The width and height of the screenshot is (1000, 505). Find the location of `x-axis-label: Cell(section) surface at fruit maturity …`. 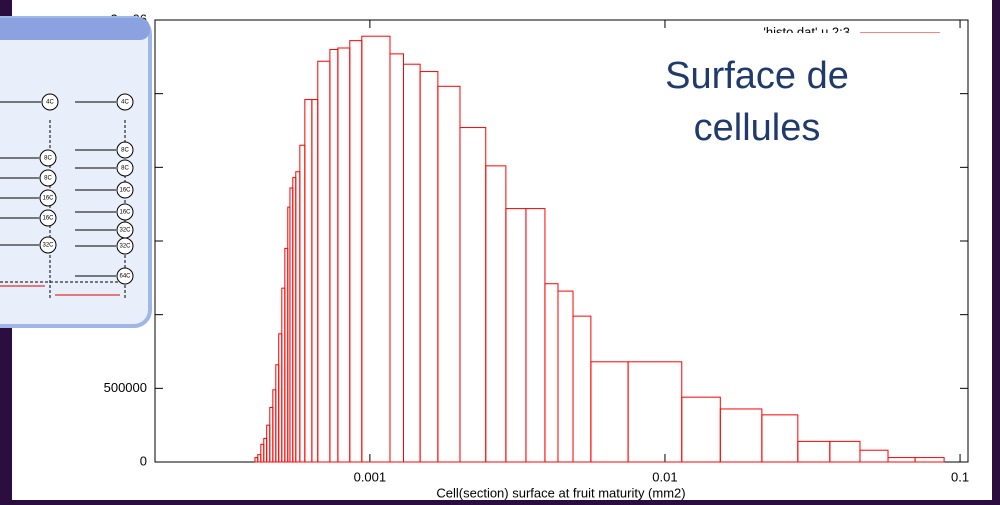

x-axis-label: Cell(section) surface at fruit maturity … is located at coordinates (560, 492).